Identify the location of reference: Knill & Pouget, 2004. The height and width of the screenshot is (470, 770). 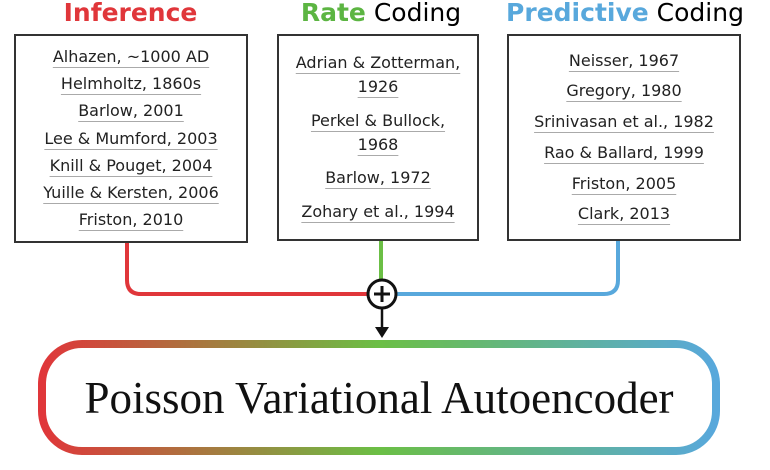
(131, 165).